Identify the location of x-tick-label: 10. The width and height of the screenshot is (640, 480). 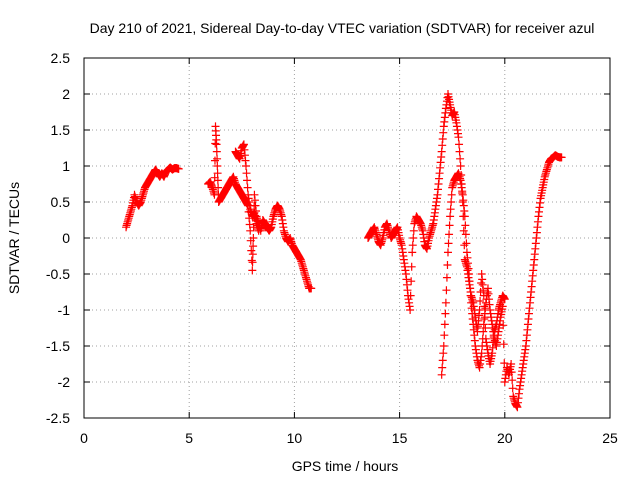
(295, 438).